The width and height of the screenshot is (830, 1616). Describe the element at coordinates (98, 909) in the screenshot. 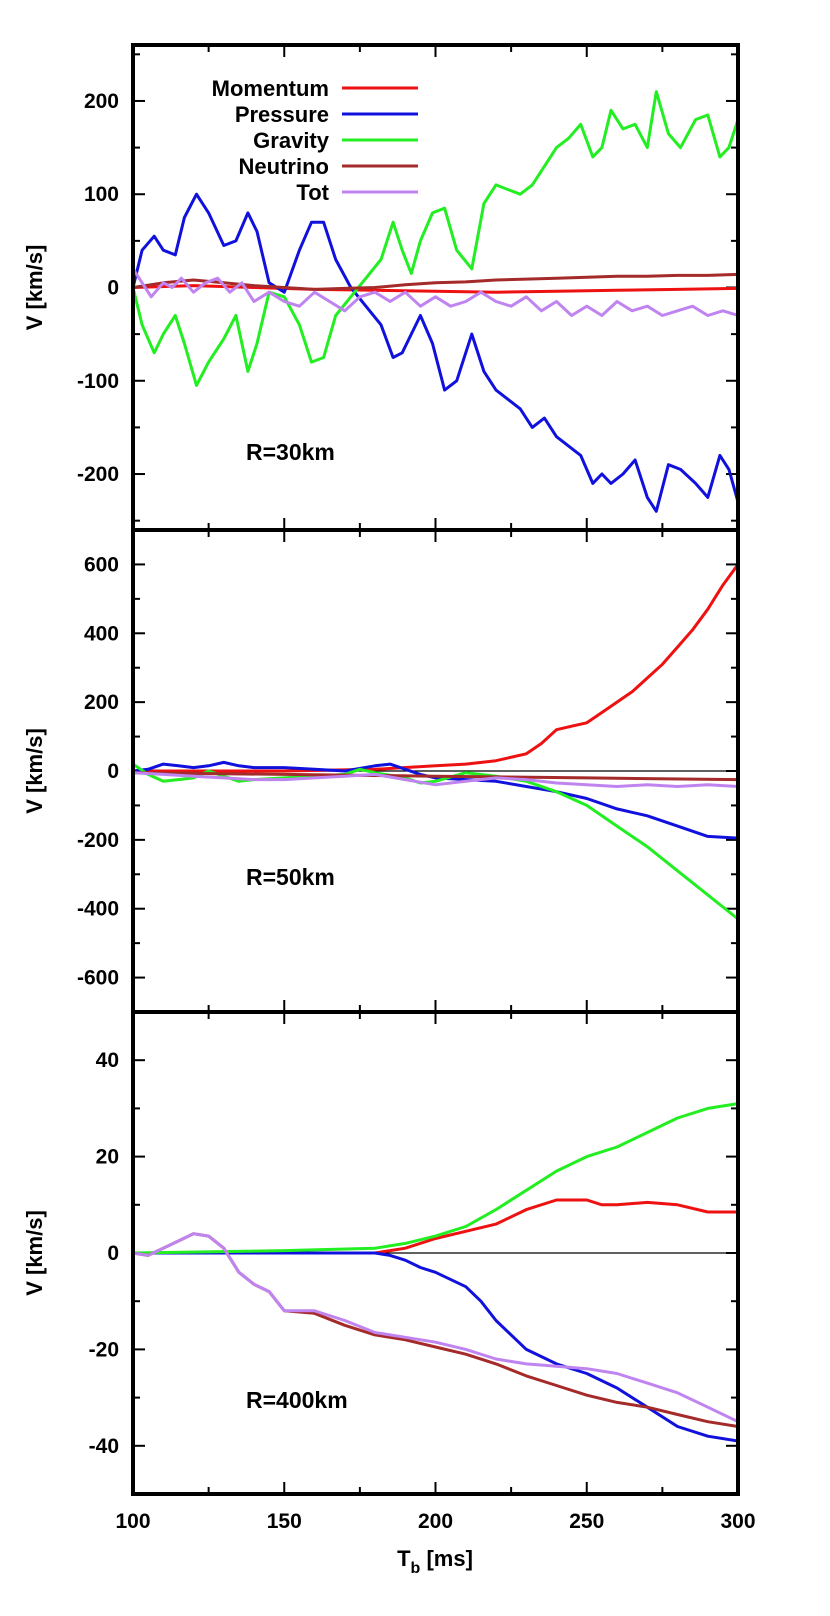

I see `y-tick-label: -400` at that location.